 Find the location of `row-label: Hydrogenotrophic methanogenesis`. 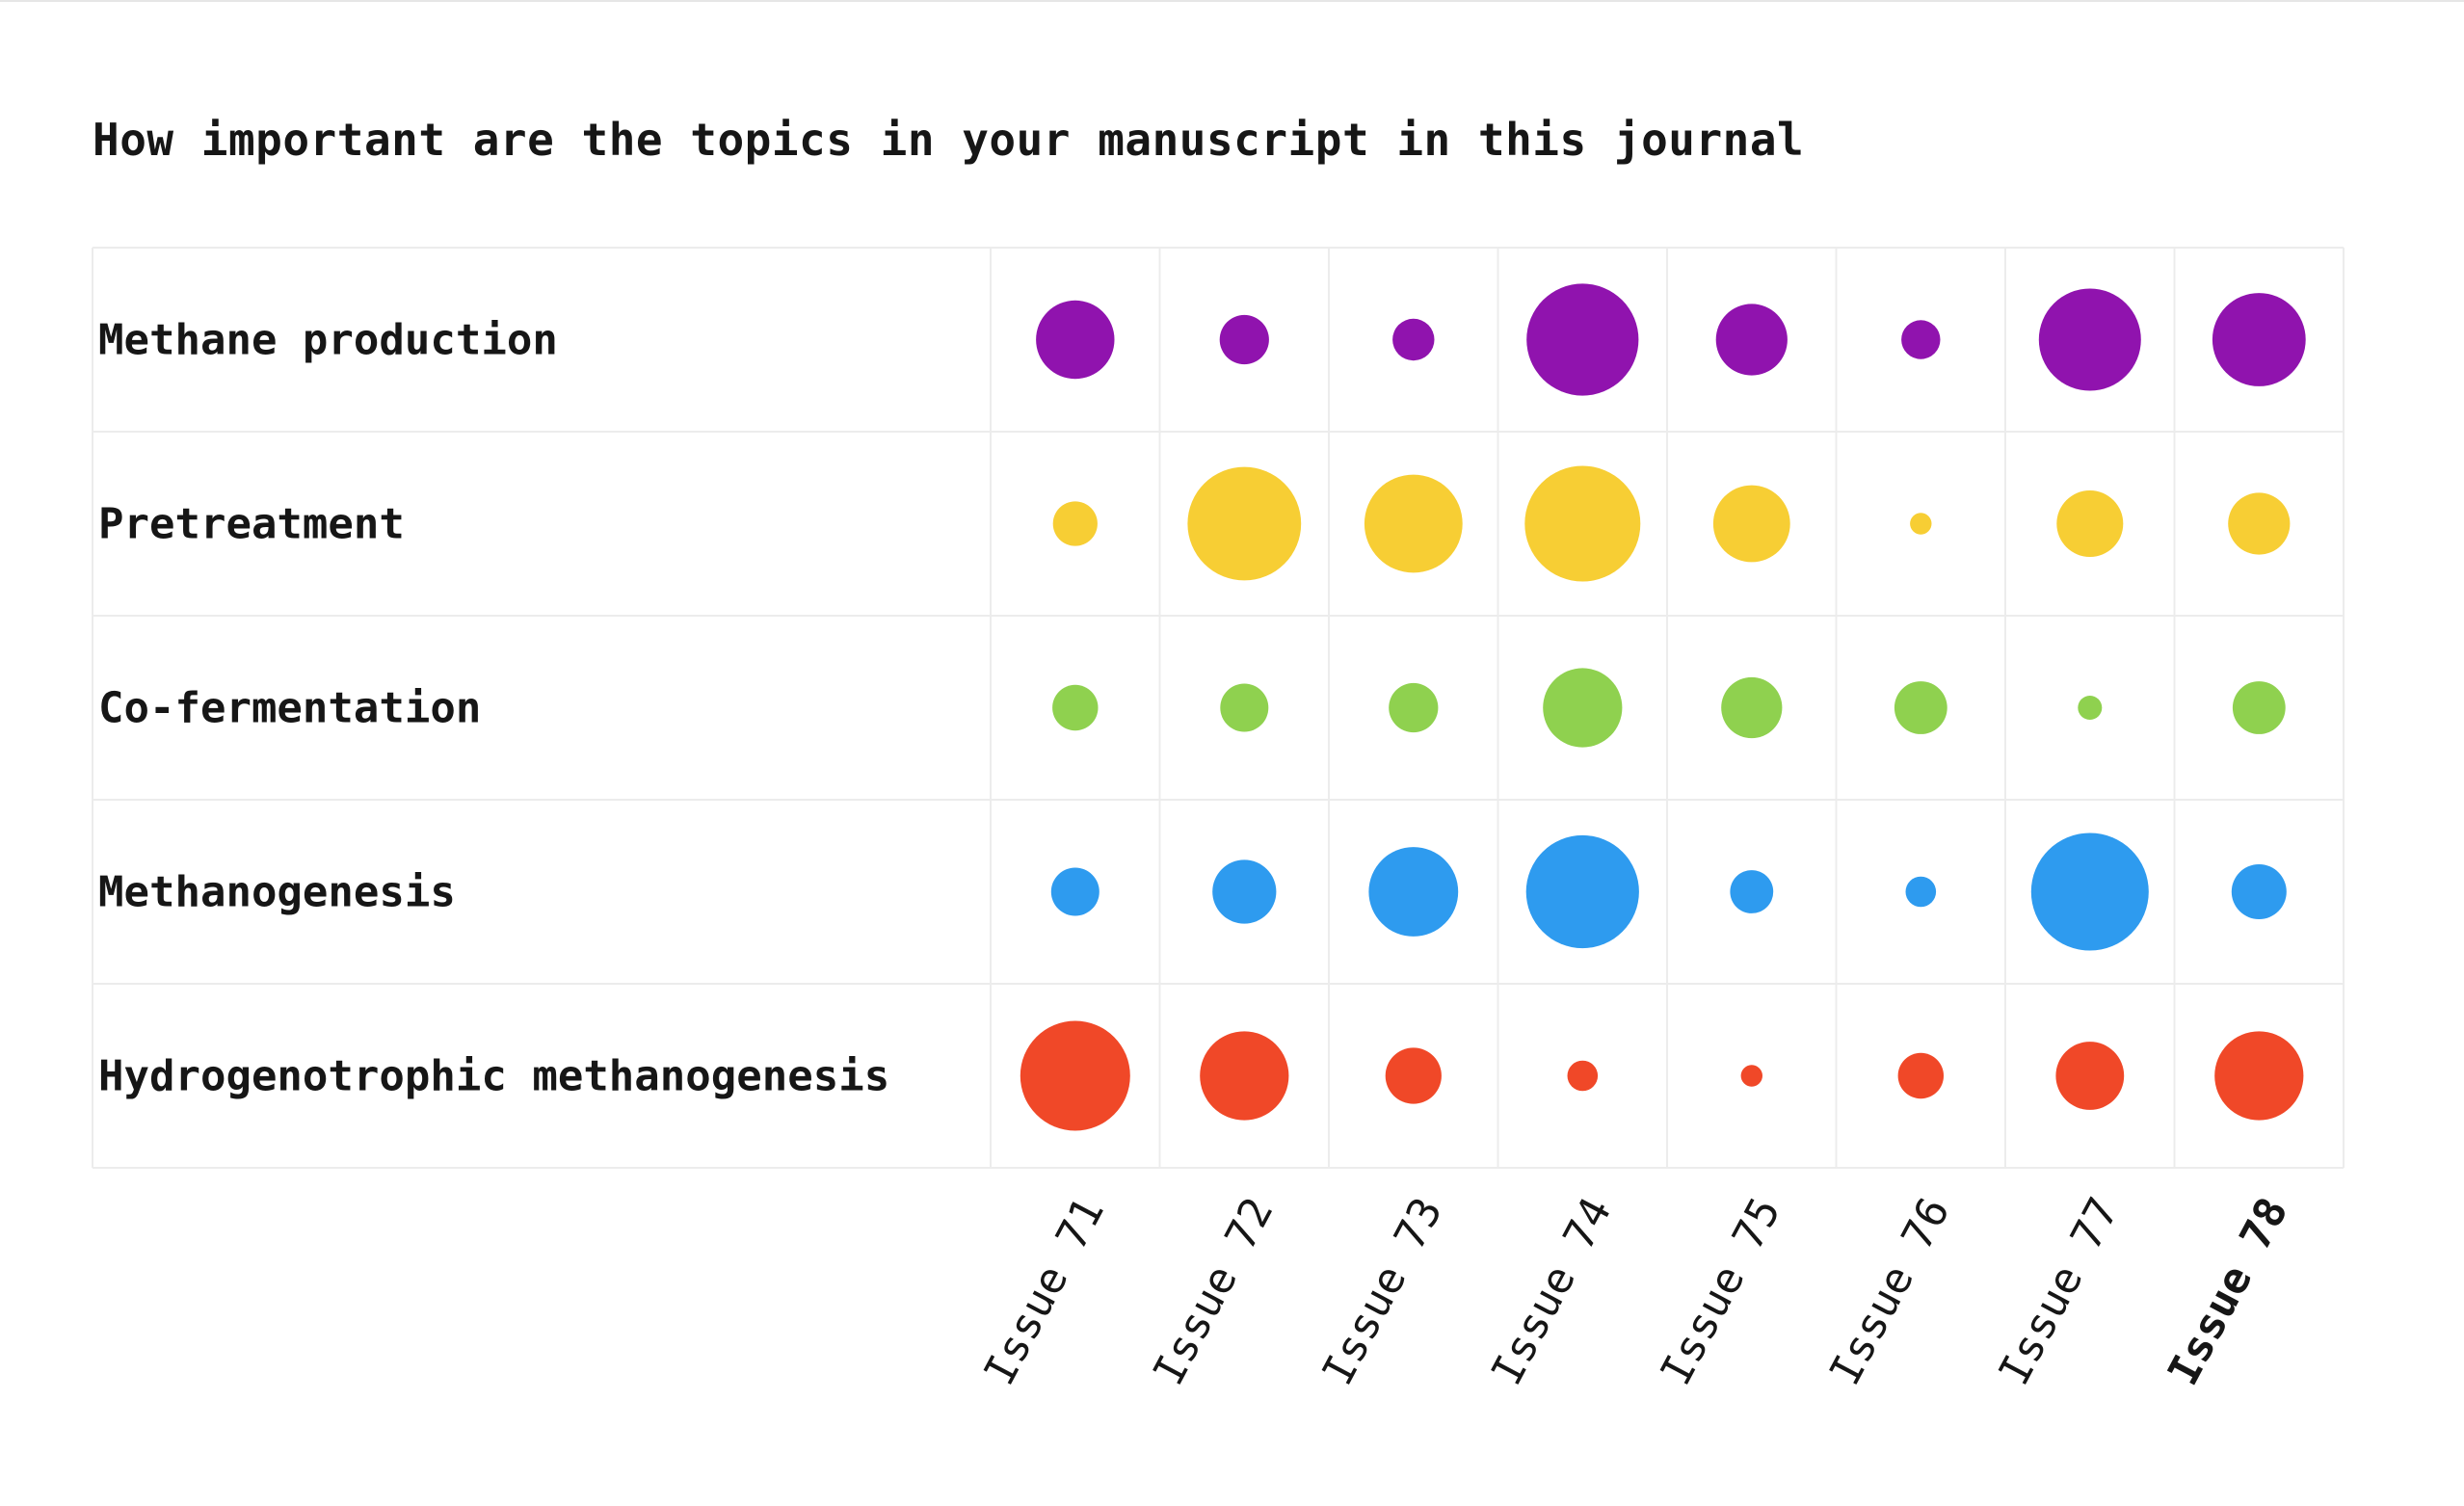

row-label: Hydrogenotrophic methanogenesis is located at coordinates (493, 1076).